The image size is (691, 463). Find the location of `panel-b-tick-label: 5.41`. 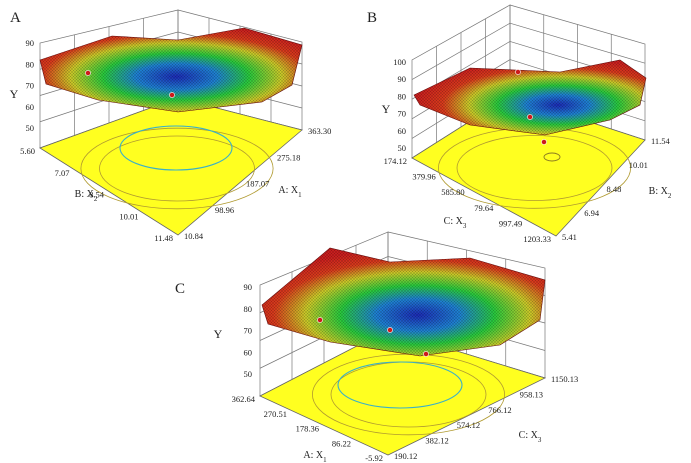

panel-b-tick-label: 5.41 is located at coordinates (569, 237).